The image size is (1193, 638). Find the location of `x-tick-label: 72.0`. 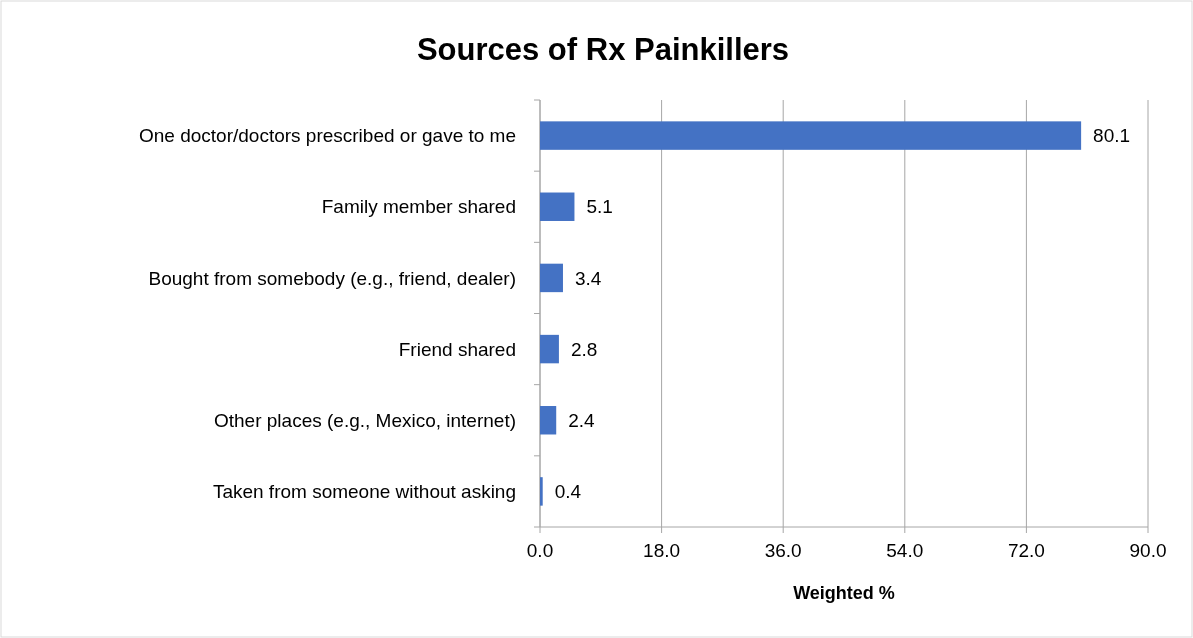

x-tick-label: 72.0 is located at coordinates (1026, 550).